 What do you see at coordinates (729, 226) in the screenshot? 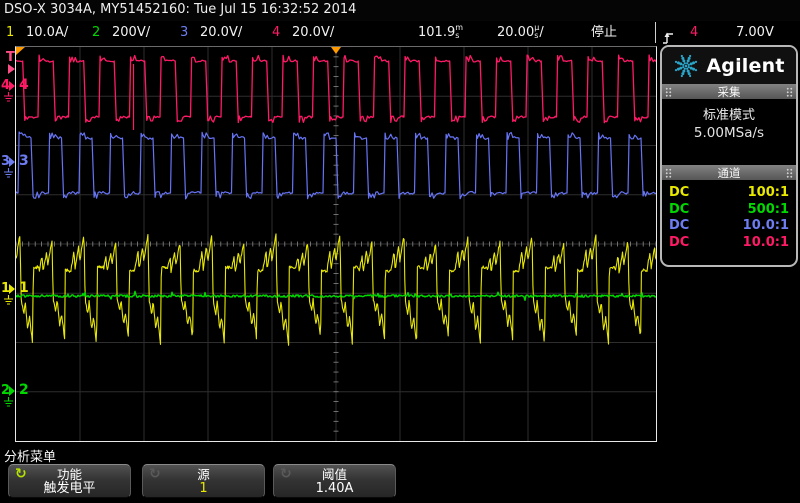
I see `channel-row-3: DC 10.0:1` at bounding box center [729, 226].